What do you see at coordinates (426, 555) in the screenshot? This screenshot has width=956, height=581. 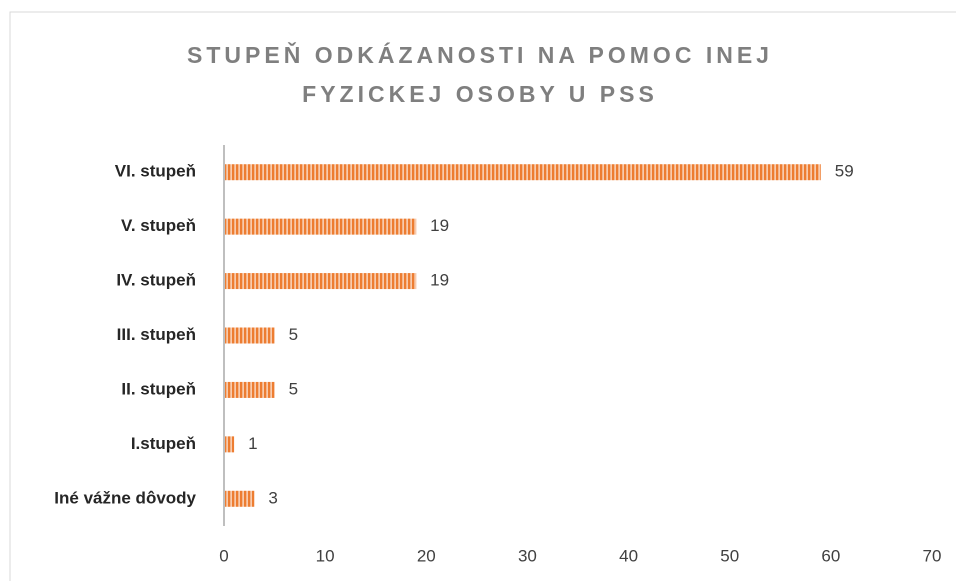 I see `x-tick-label: 20` at bounding box center [426, 555].